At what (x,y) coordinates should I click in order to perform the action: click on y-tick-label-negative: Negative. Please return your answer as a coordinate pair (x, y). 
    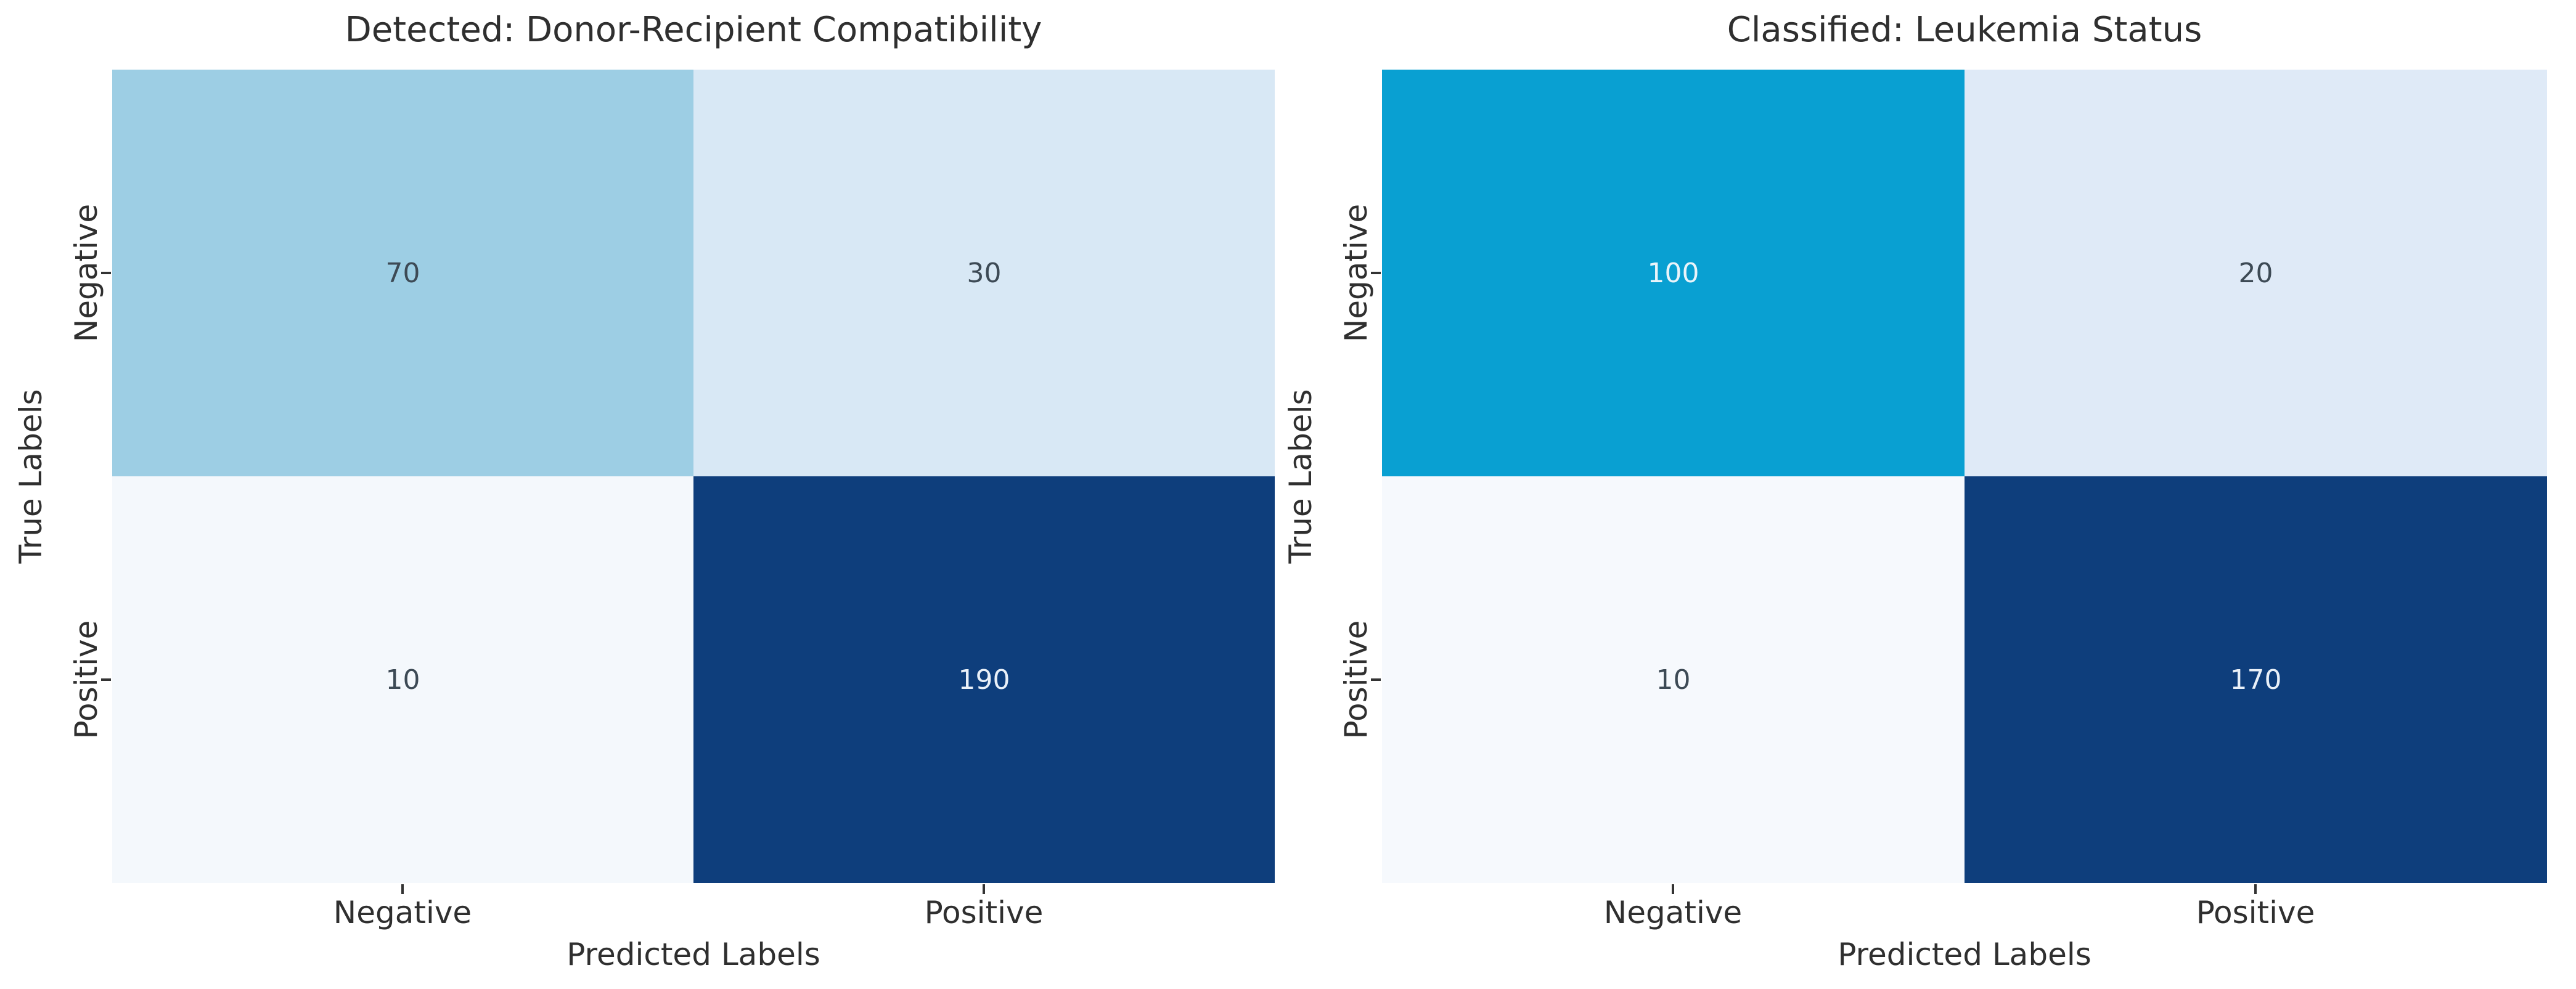
    Looking at the image, I should click on (1356, 273).